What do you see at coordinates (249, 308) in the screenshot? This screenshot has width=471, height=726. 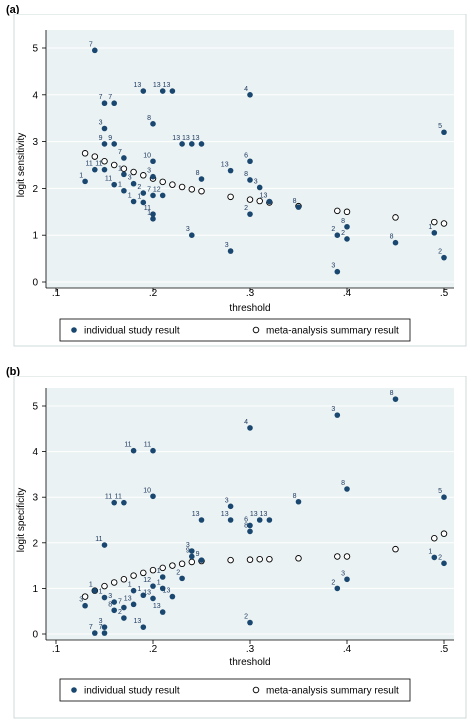 I see `x-axis-title: threshold` at bounding box center [249, 308].